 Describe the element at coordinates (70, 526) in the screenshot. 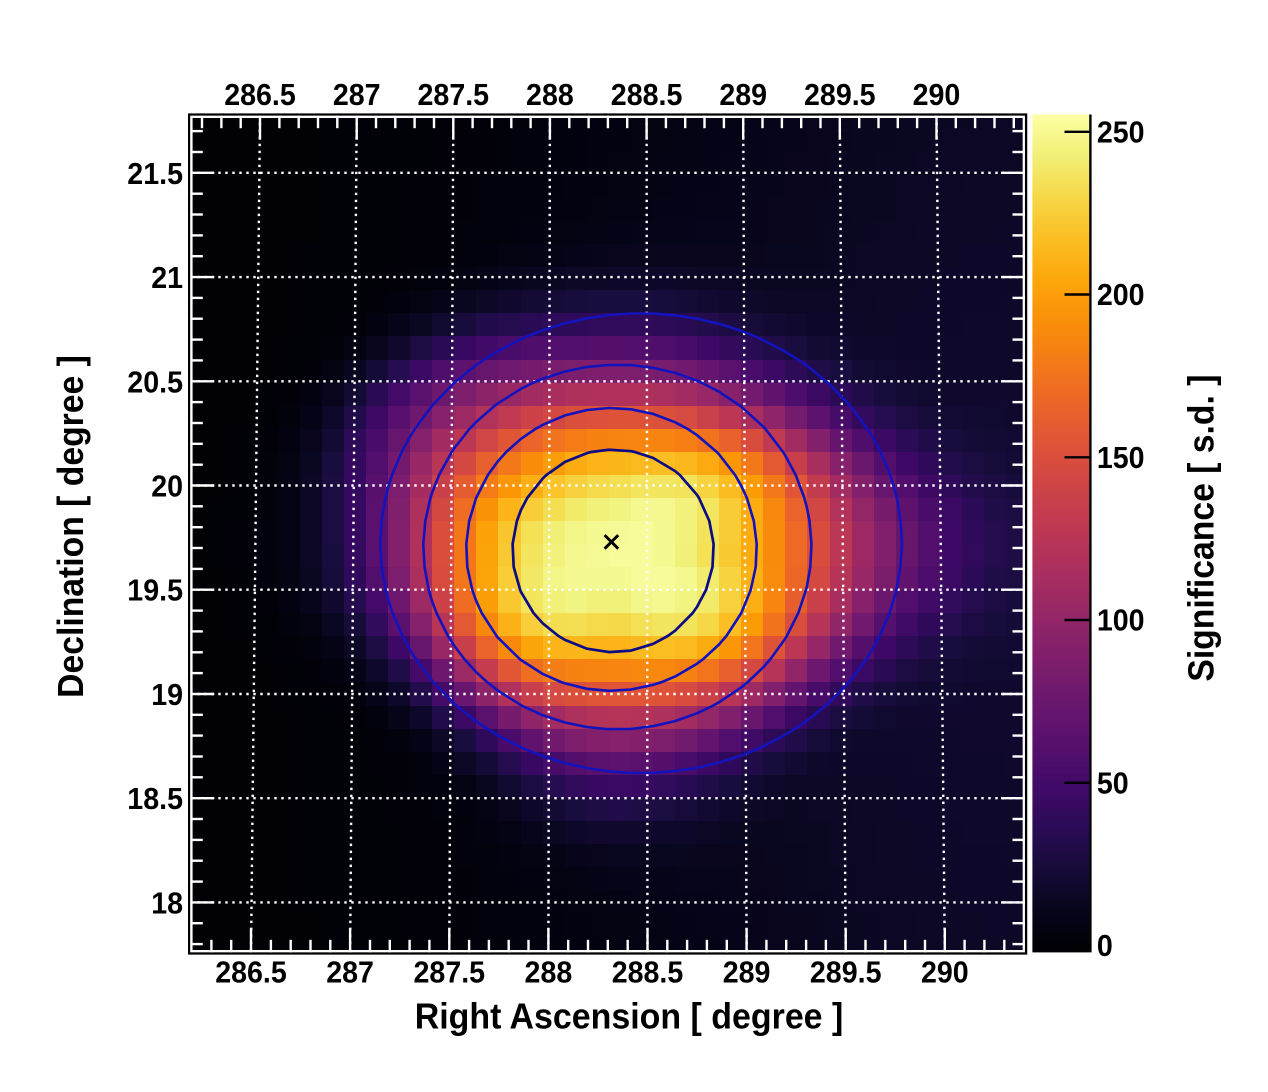

I see `svg-text: Declination [ degree ]` at that location.